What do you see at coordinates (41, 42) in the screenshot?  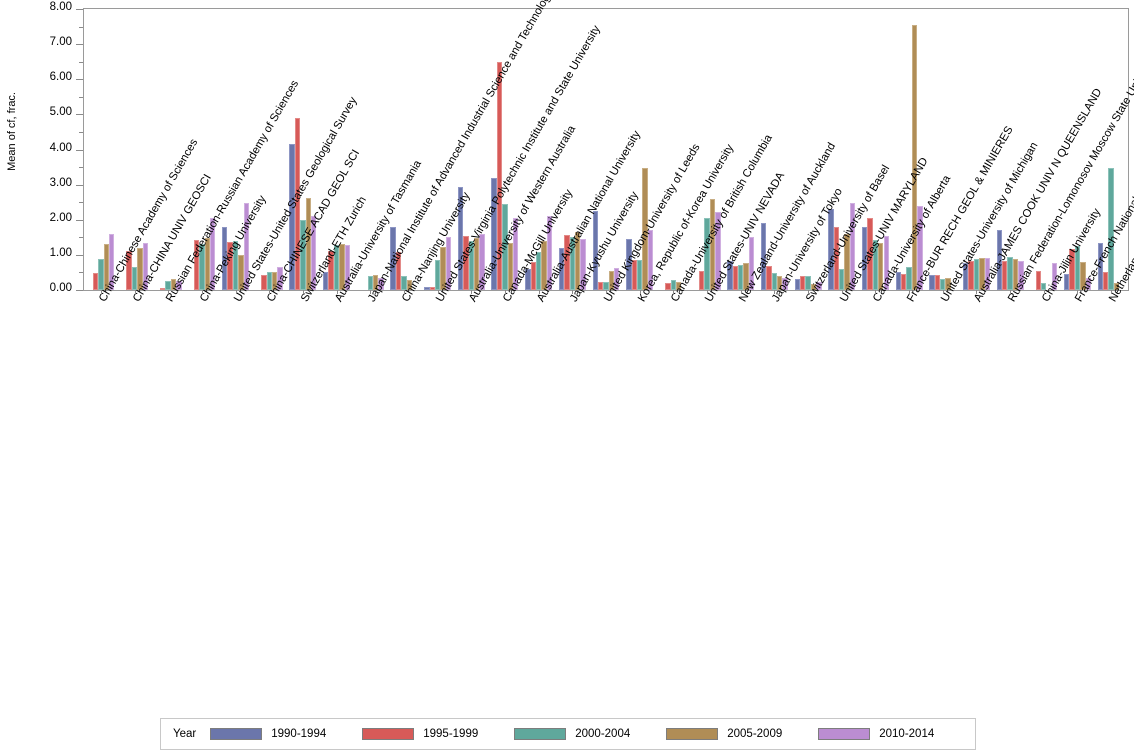 I see `y-tick: 7.00` at bounding box center [41, 42].